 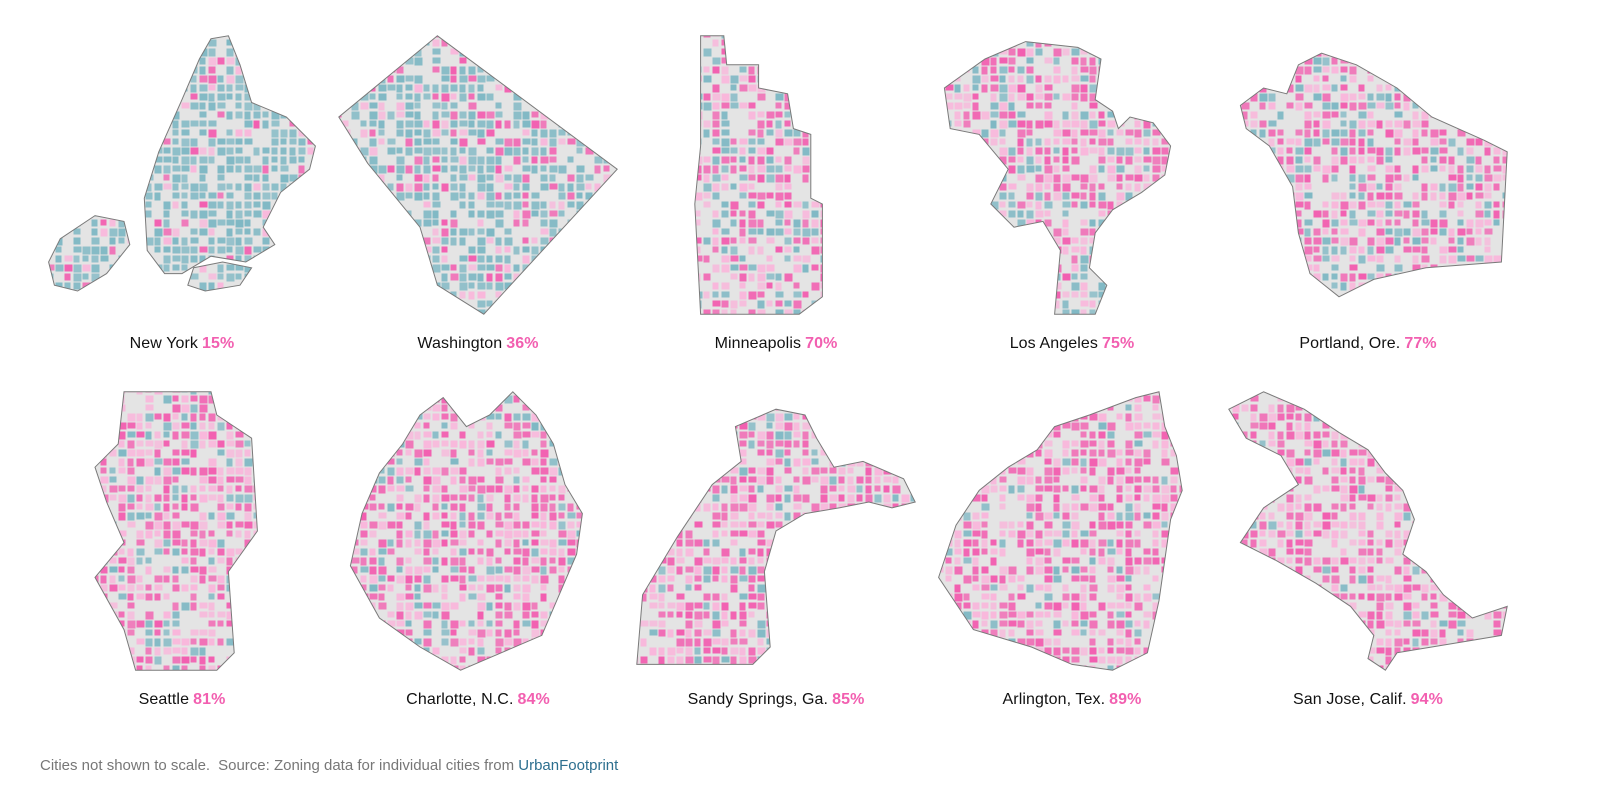 I want to click on city-label: Charlotte, N.C. 84%, so click(x=478, y=700).